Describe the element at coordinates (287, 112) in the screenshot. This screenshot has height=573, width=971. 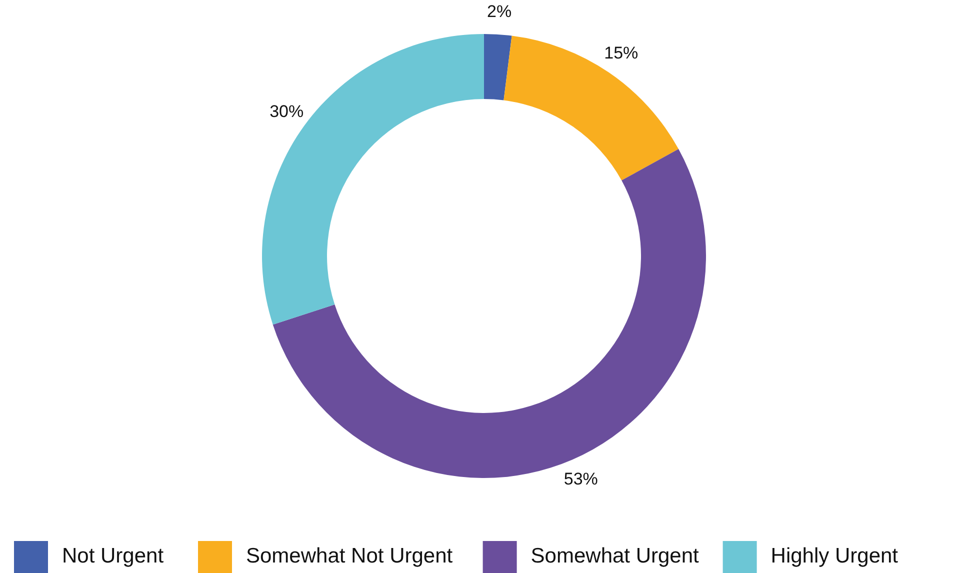
I see `data-label: 30%` at that location.